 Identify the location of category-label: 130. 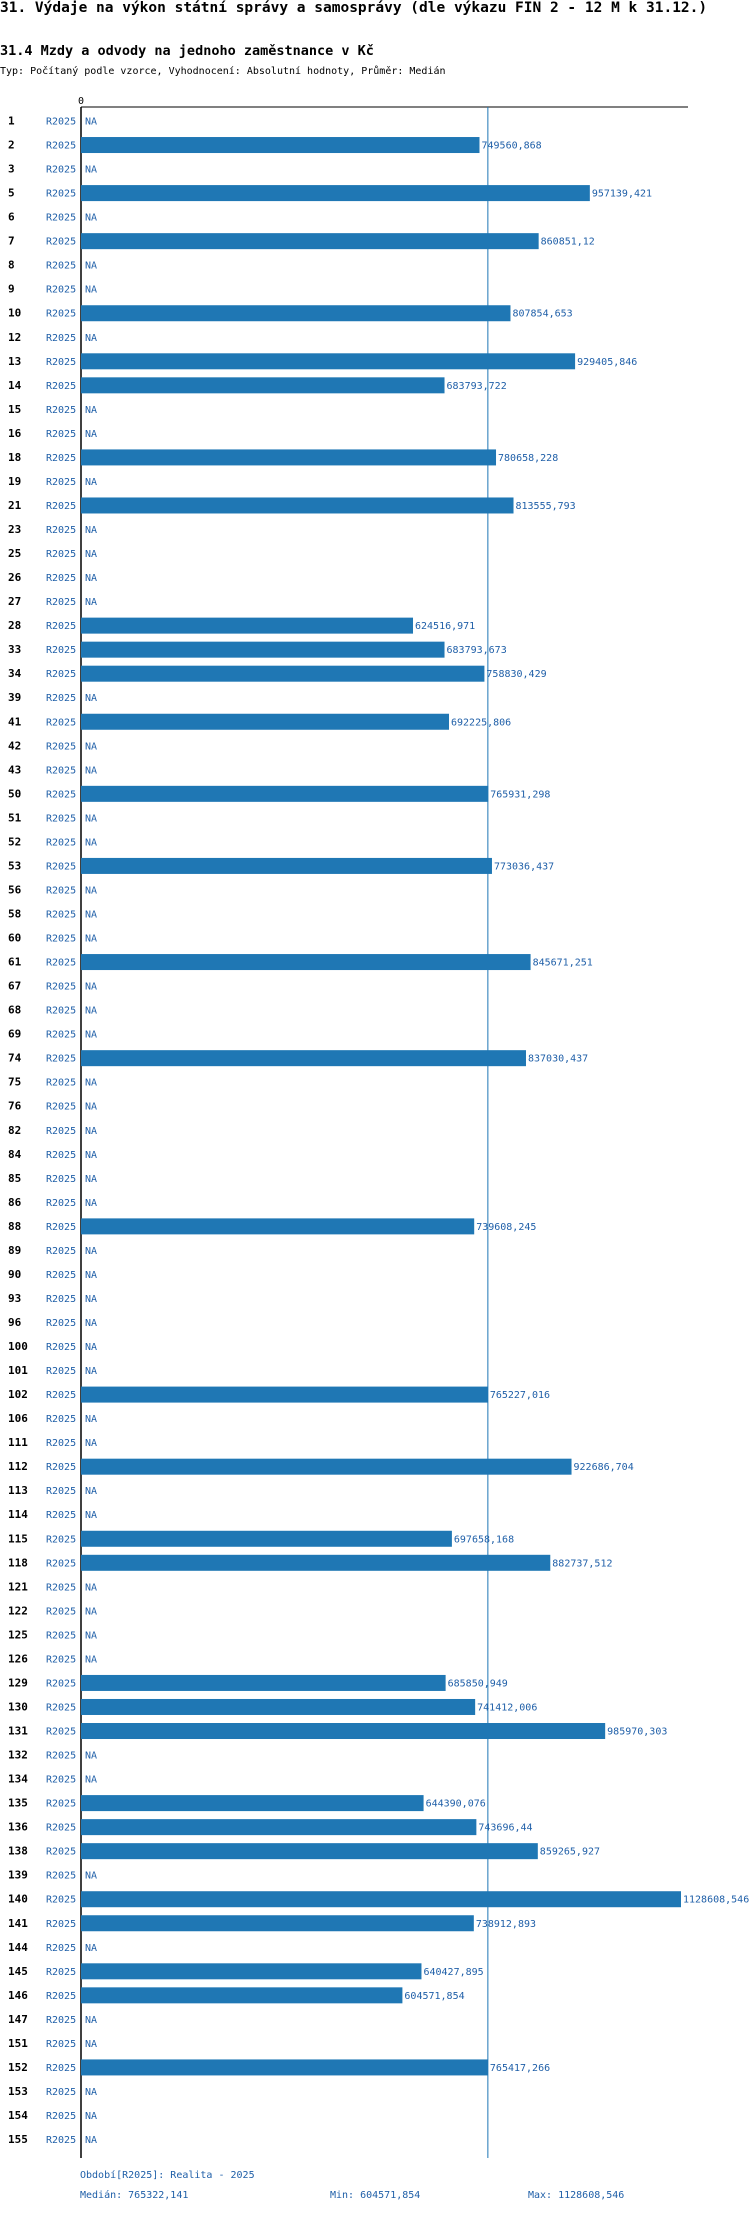
(18, 1706).